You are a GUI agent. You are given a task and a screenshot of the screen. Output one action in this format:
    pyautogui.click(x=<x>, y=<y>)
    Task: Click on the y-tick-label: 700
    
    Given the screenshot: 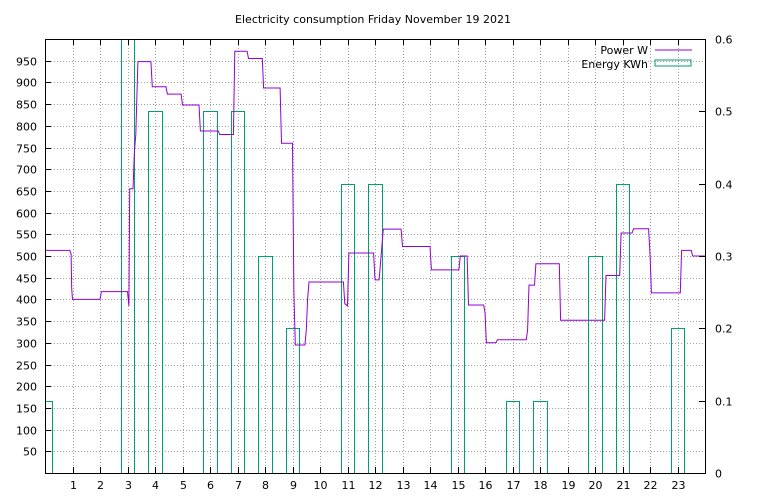 What is the action you would take?
    pyautogui.click(x=26, y=170)
    